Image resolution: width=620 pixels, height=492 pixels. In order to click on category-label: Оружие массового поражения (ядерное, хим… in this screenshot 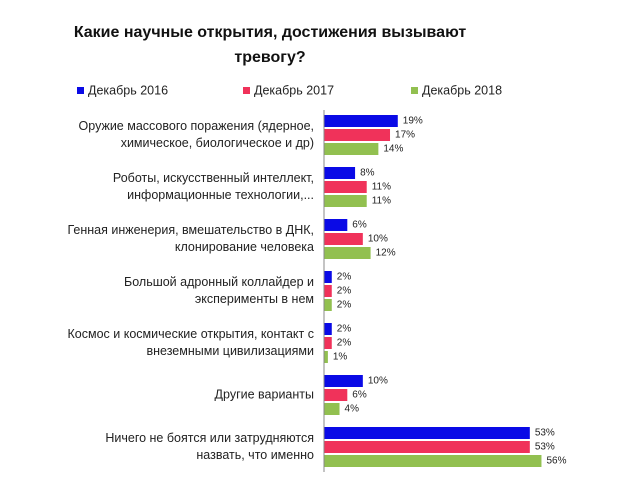, I will do `click(196, 134)`.